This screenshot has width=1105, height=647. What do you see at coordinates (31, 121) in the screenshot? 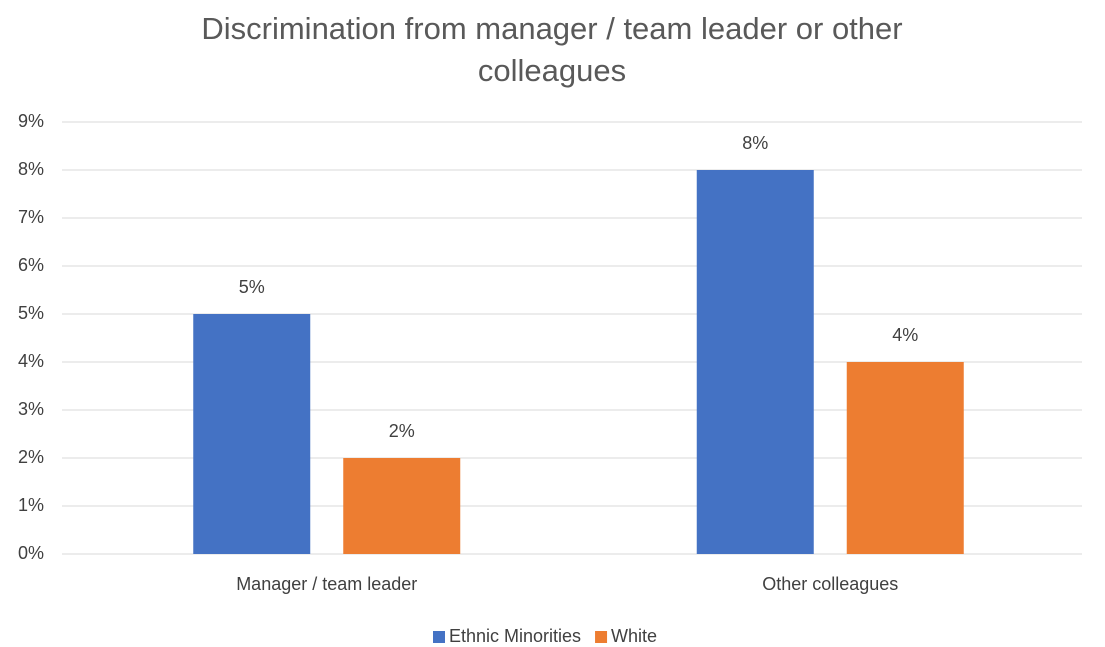
I see `y-tick-label: 9%` at bounding box center [31, 121].